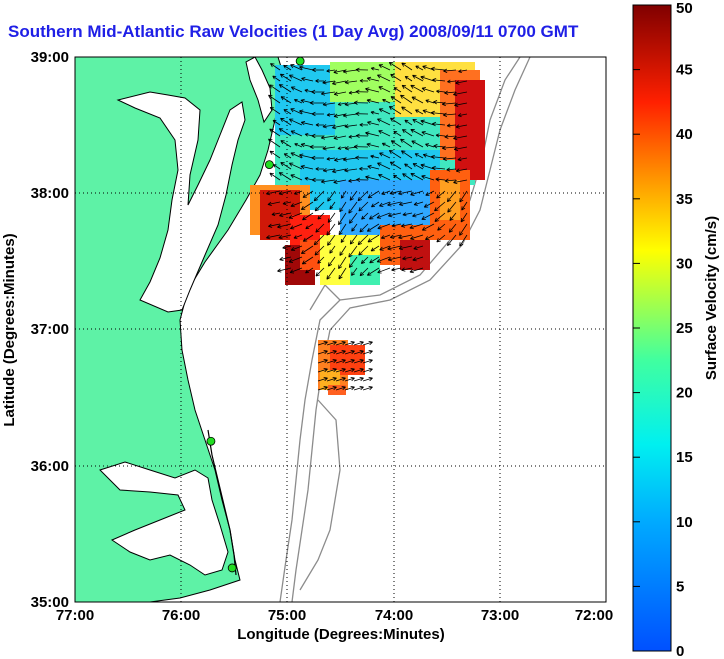 This screenshot has width=724, height=659. What do you see at coordinates (684, 393) in the screenshot?
I see `colorbar-tick-label: 20` at bounding box center [684, 393].